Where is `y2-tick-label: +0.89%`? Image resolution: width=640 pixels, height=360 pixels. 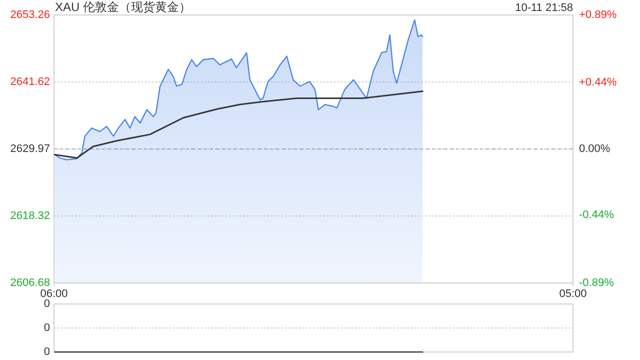
y2-tick-label: +0.89% is located at coordinates (598, 14).